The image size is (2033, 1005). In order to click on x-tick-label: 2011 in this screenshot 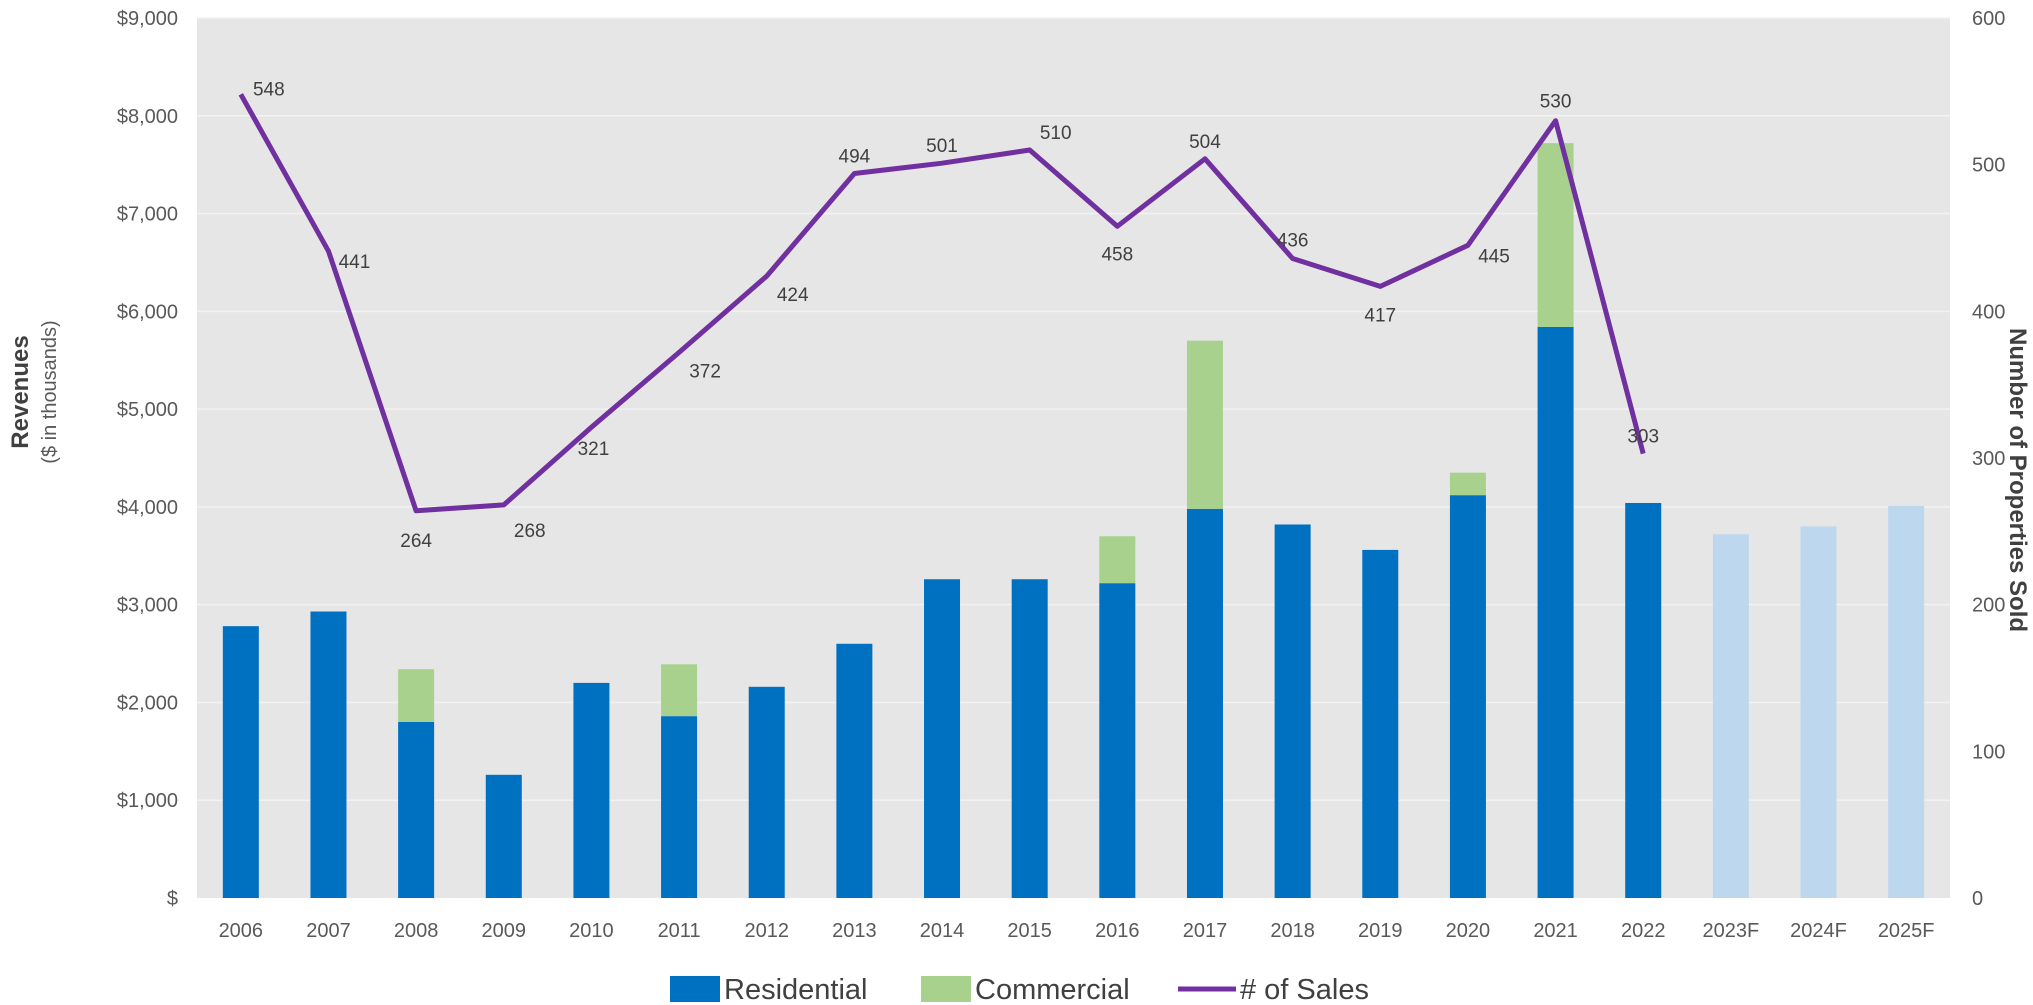, I will do `click(679, 931)`.